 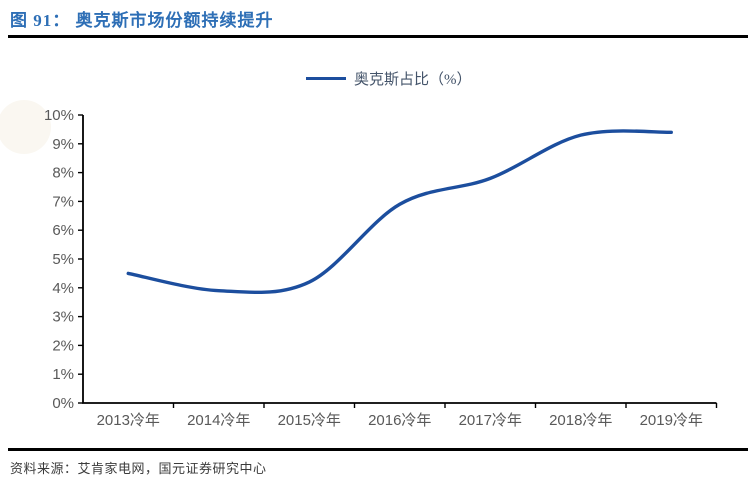 I want to click on title-divider-rule, so click(x=378, y=36).